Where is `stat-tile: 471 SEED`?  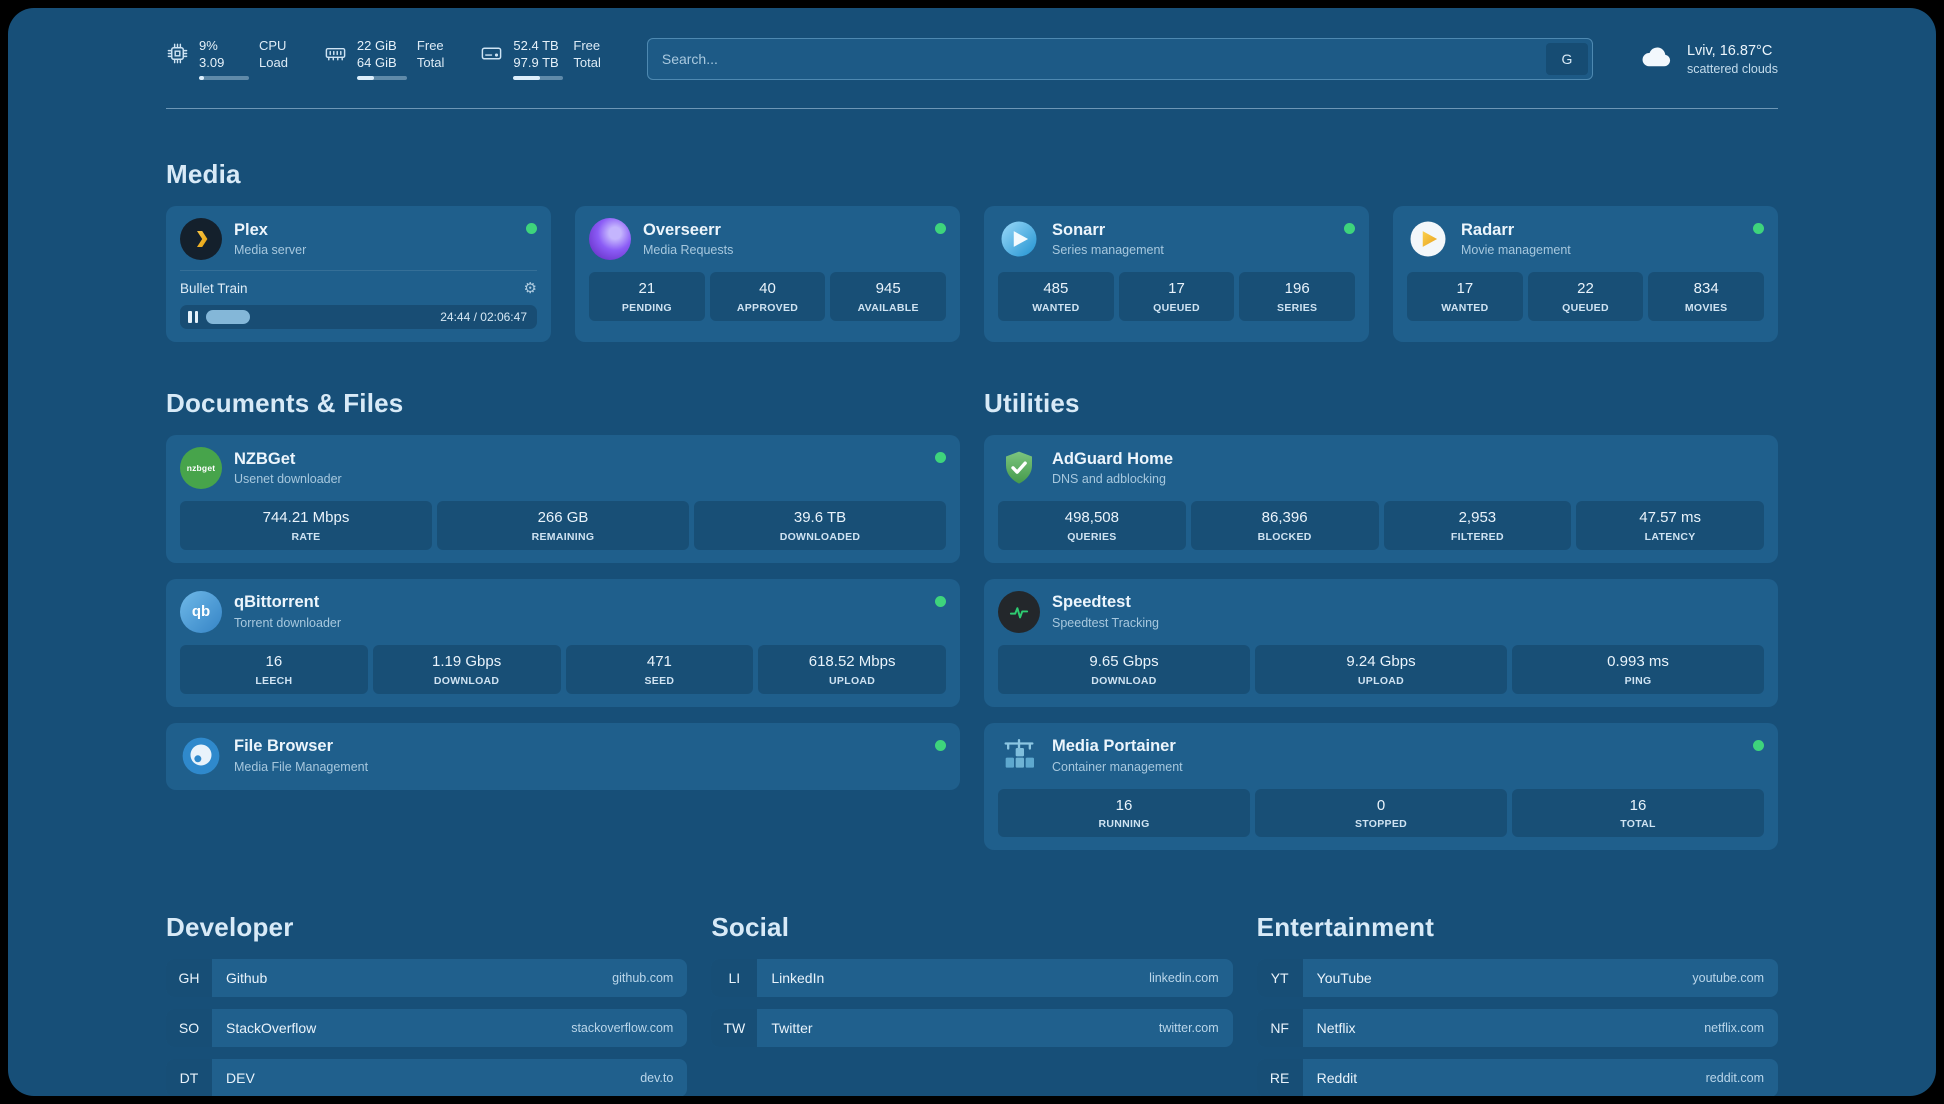
stat-tile: 471 SEED is located at coordinates (659, 669).